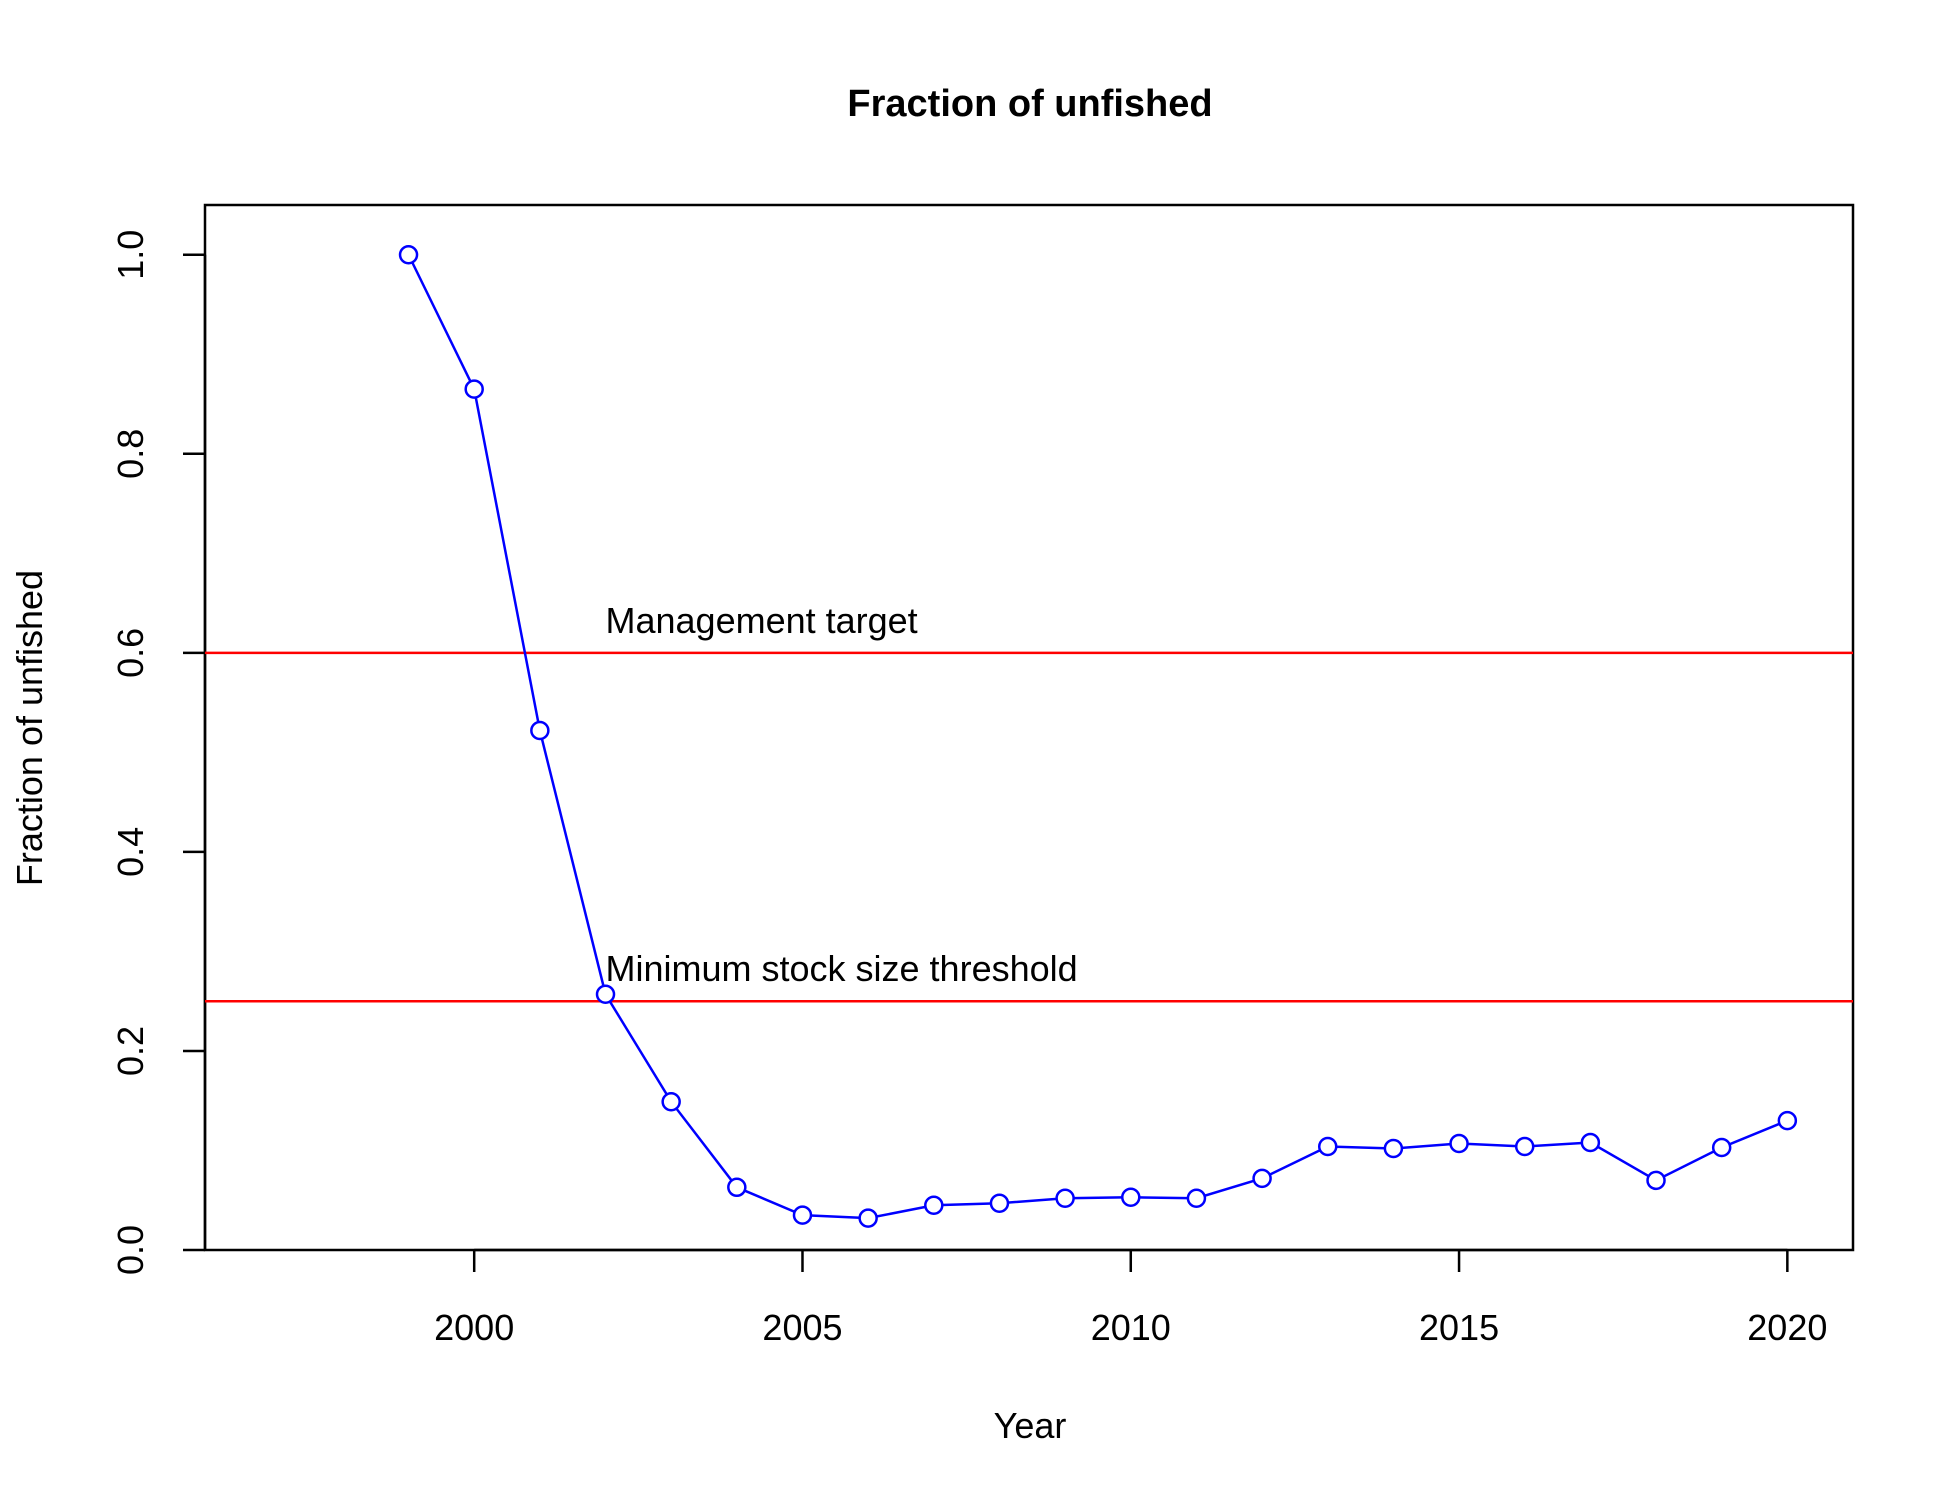 Image resolution: width=1950 pixels, height=1500 pixels. What do you see at coordinates (474, 1327) in the screenshot?
I see `x-tick-label: 2000` at bounding box center [474, 1327].